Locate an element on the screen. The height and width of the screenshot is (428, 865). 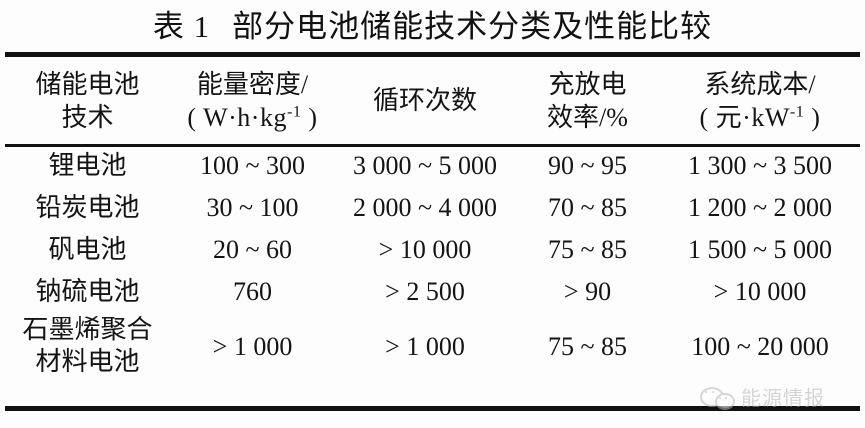
cell-cycle-count: > 1 000 is located at coordinates (425, 346).